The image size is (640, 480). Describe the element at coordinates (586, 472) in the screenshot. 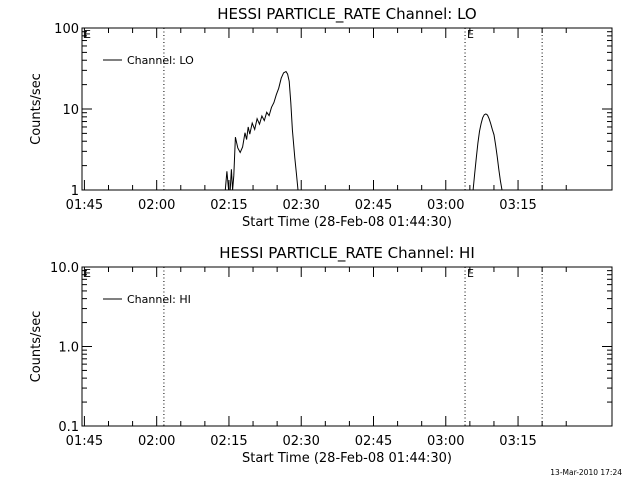

I see `generation-timestamp: 13-Mar-2010 17:24` at that location.